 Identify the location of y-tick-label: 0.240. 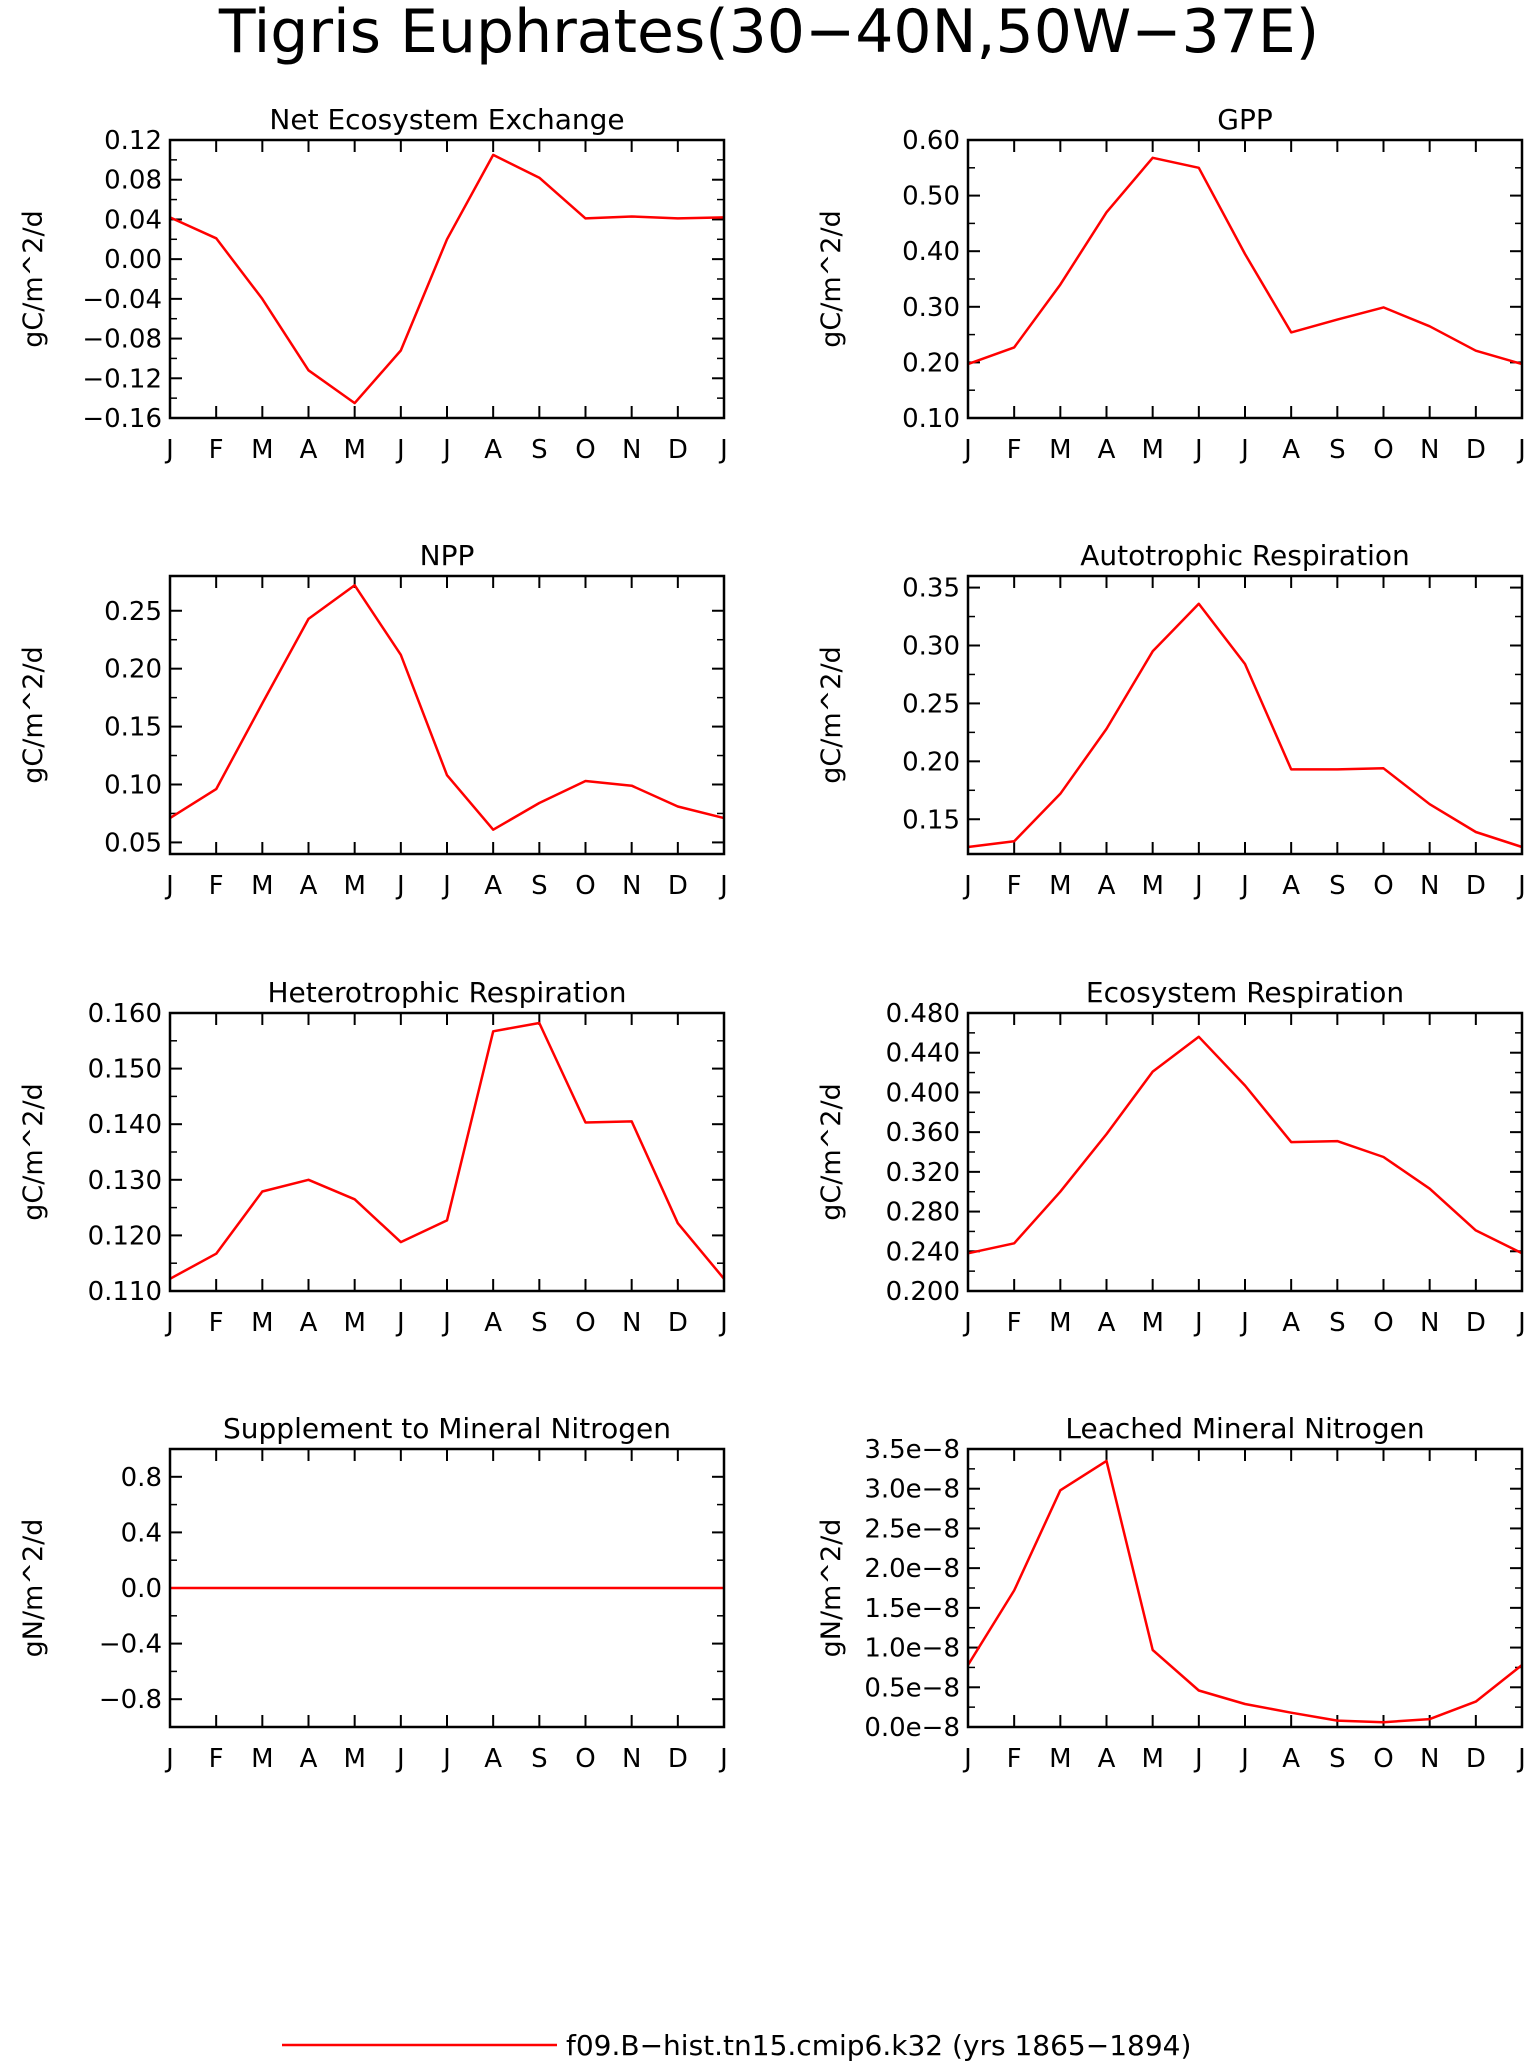
(923, 1252).